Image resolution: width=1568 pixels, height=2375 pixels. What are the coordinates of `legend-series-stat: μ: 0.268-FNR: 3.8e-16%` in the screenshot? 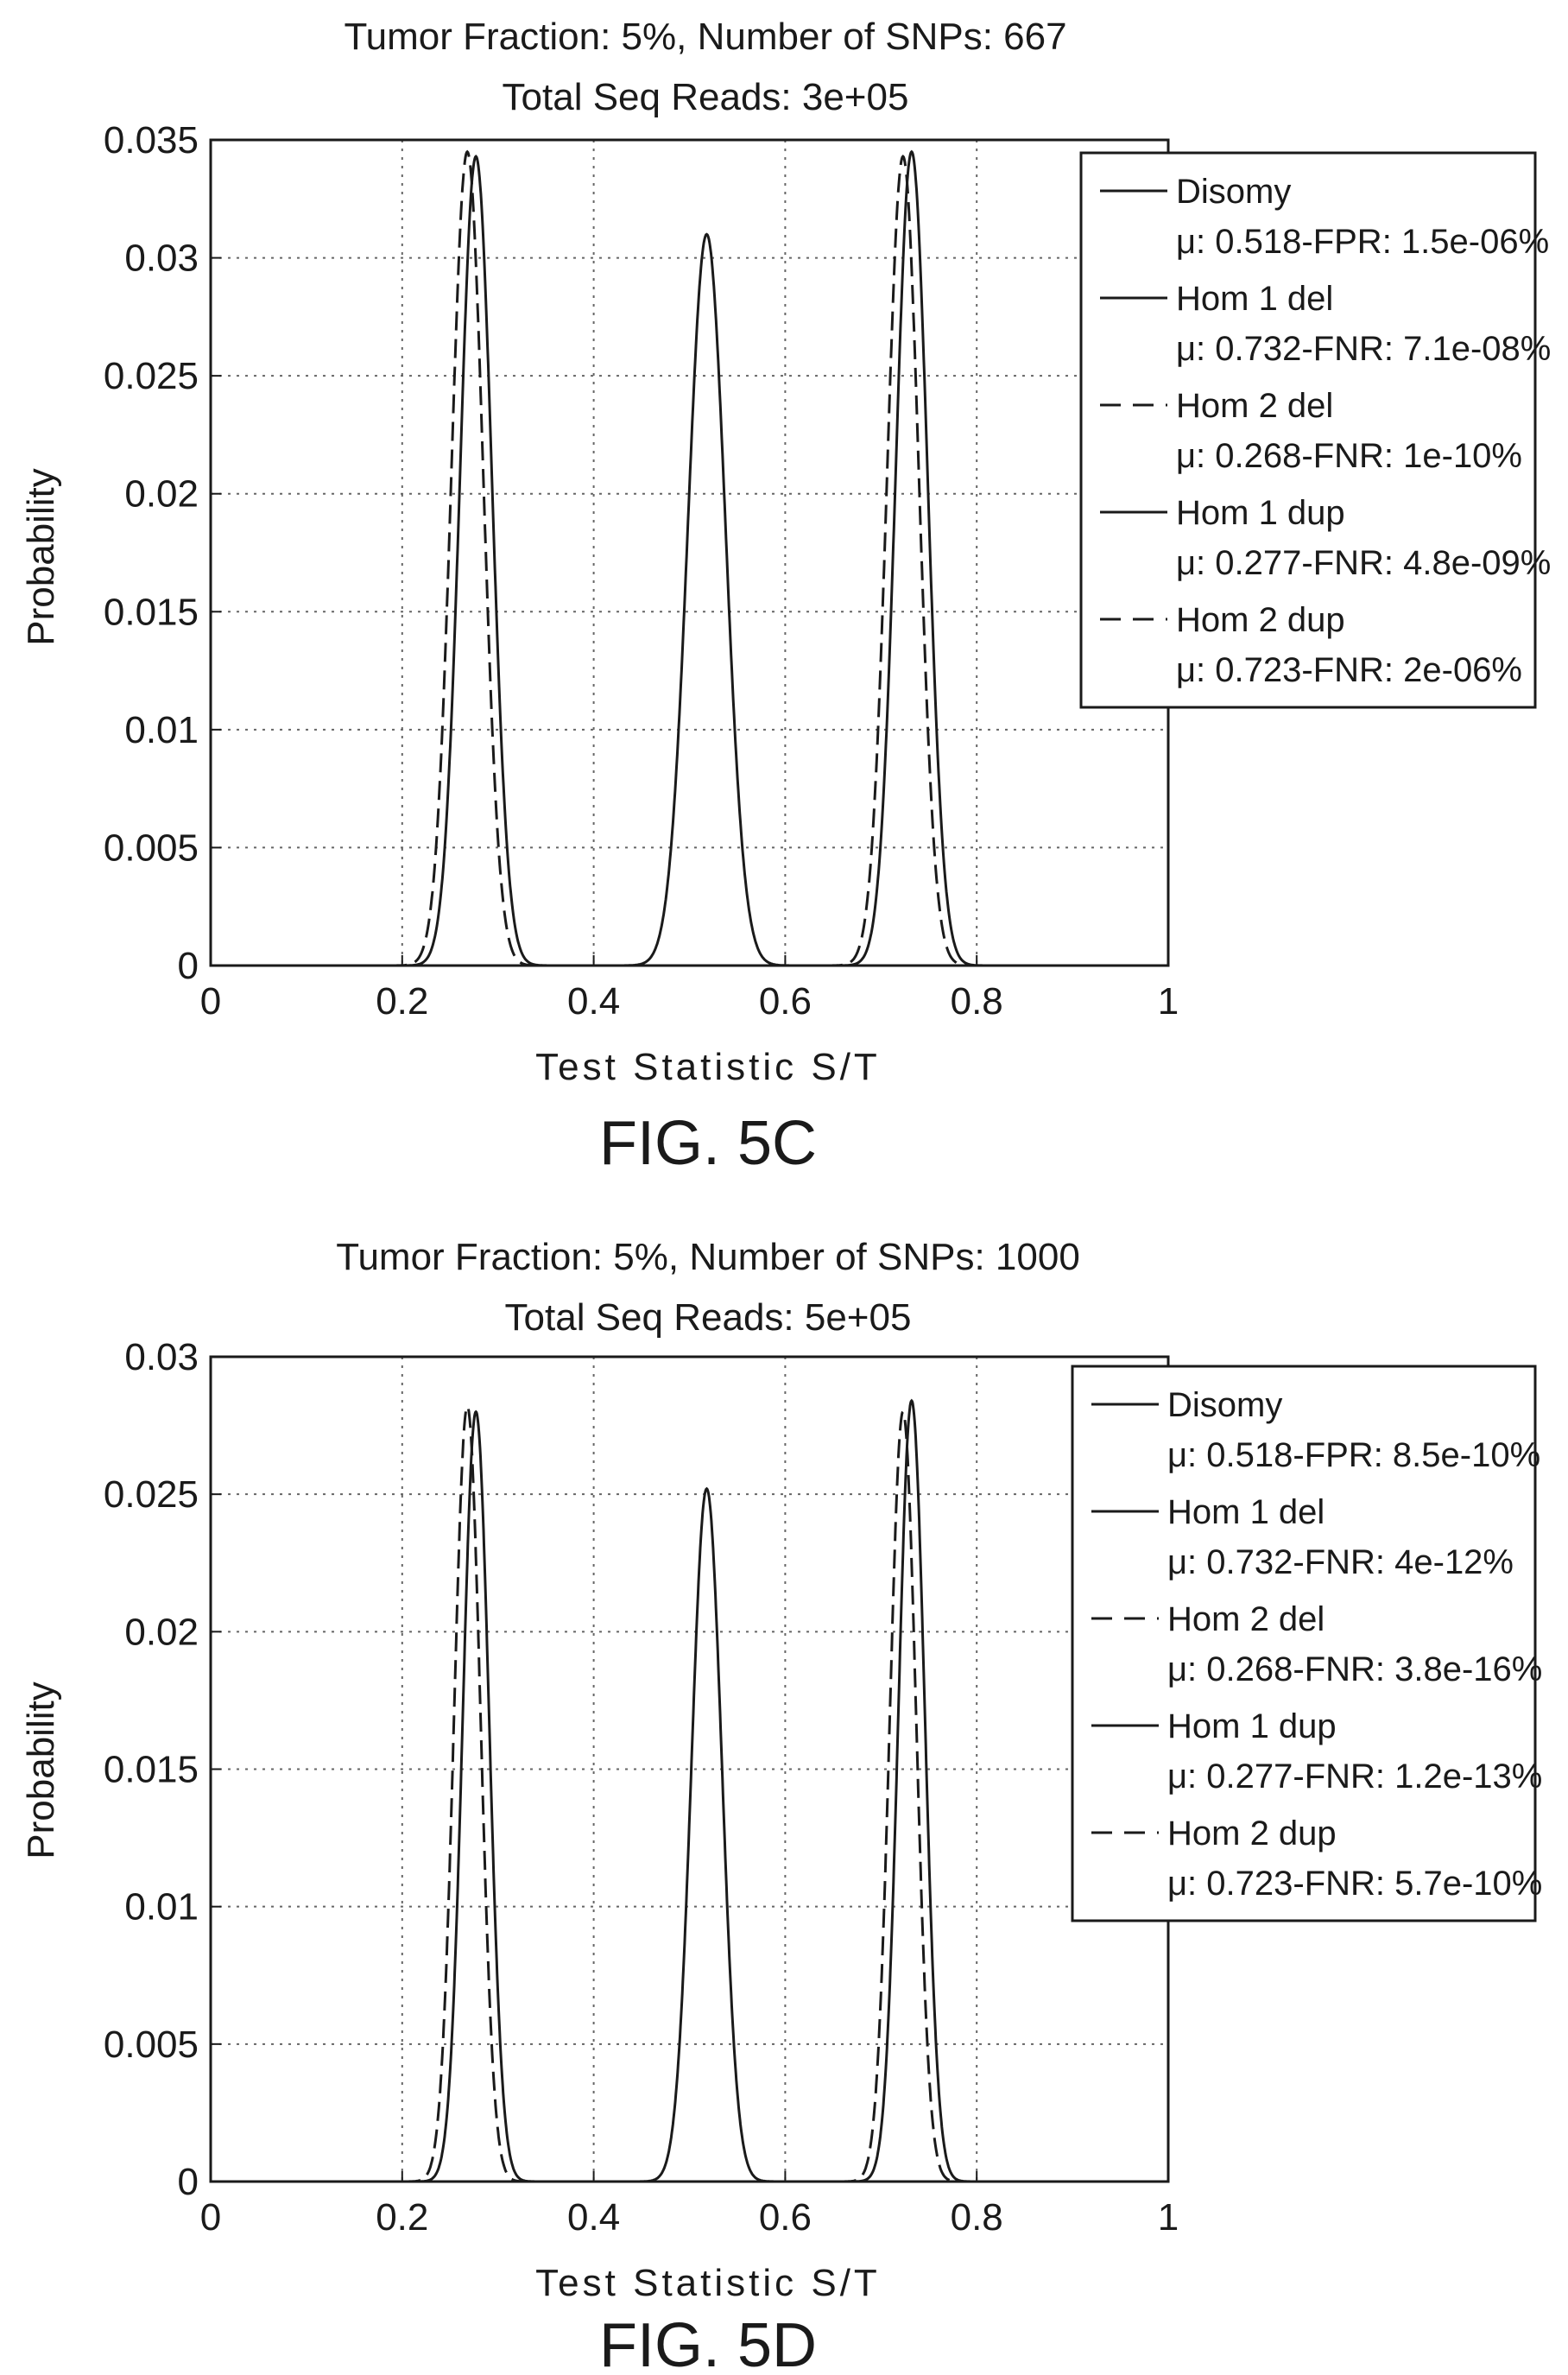 It's located at (1354, 1669).